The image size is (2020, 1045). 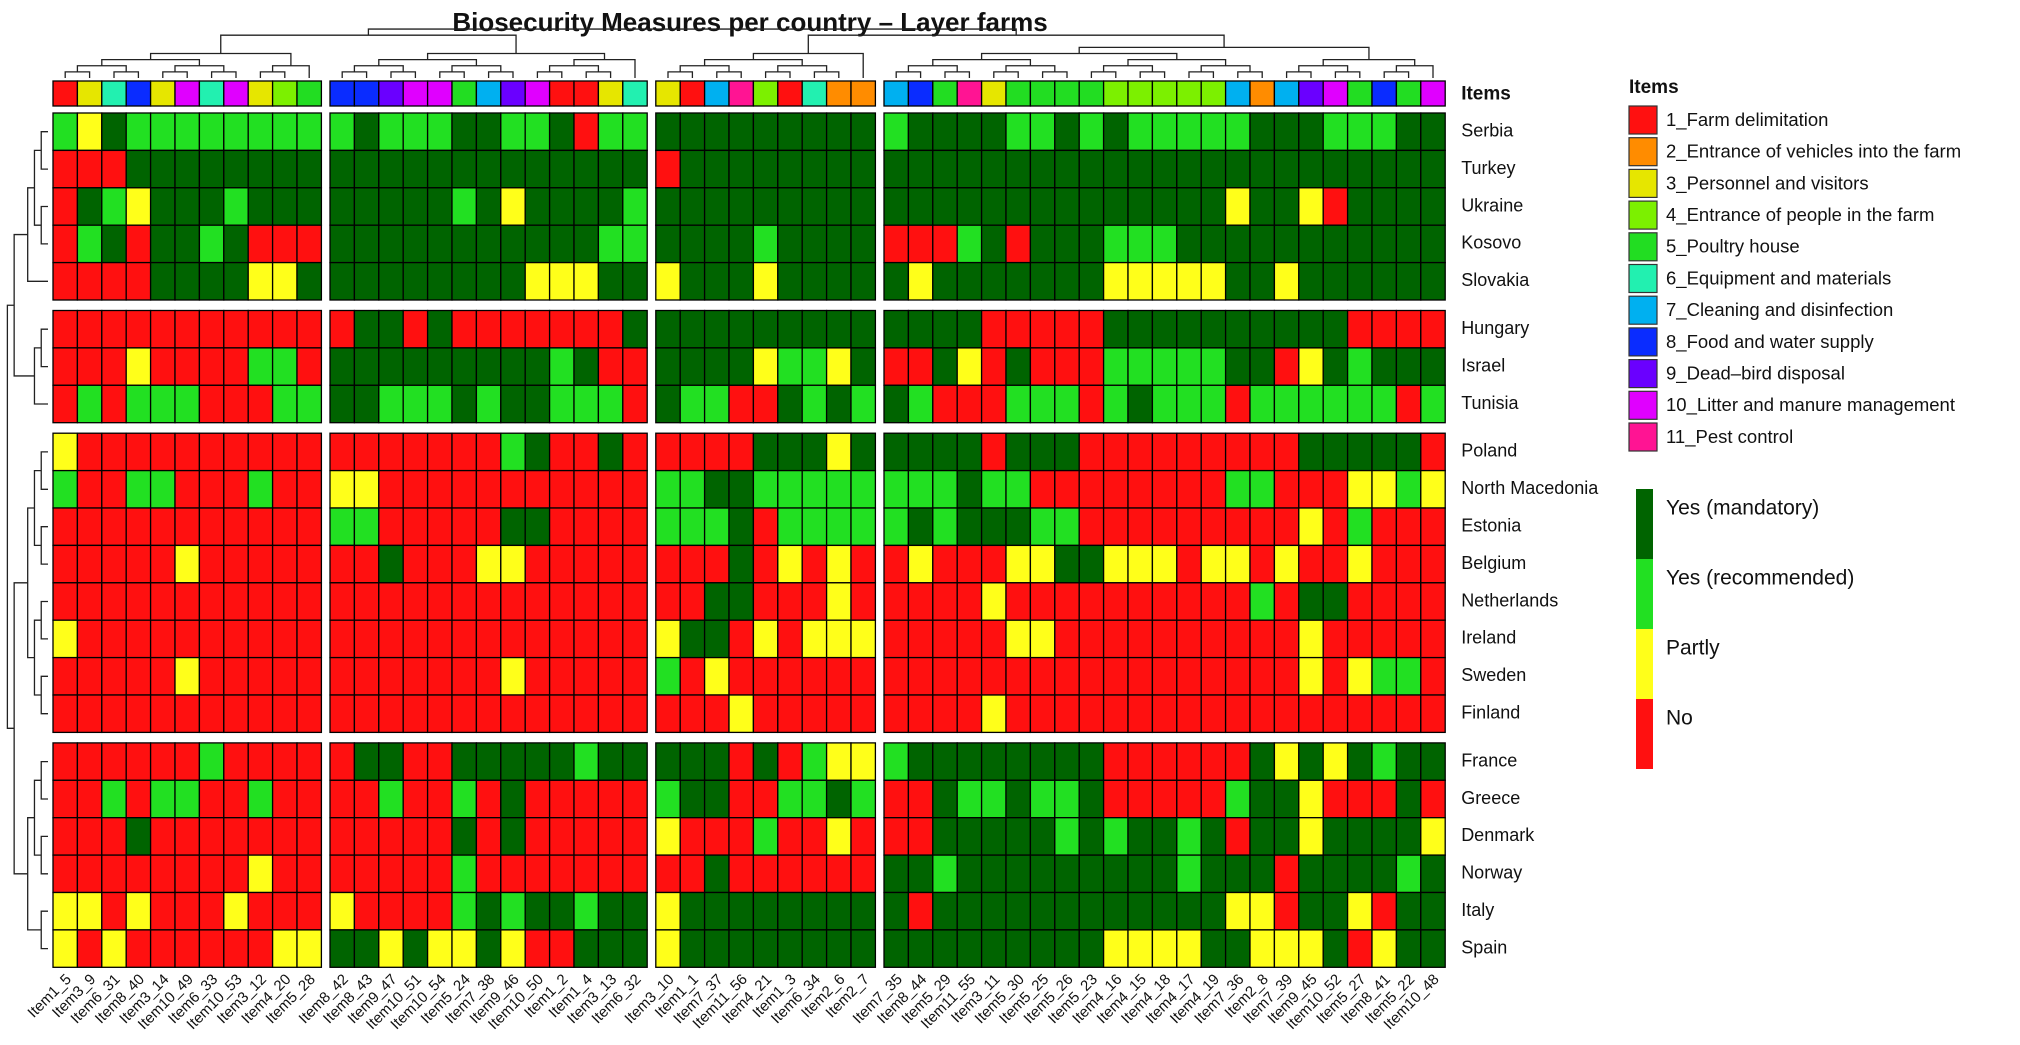 What do you see at coordinates (1491, 525) in the screenshot?
I see `row-label: Estonia` at bounding box center [1491, 525].